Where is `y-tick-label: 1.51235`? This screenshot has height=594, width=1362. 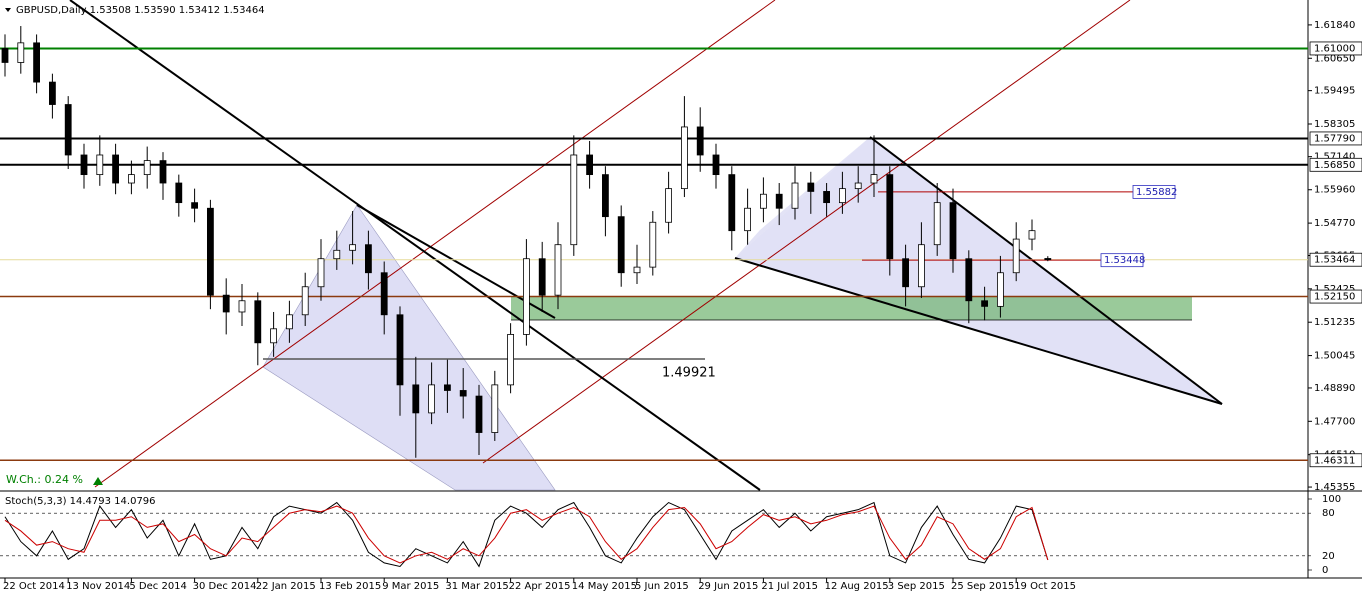
y-tick-label: 1.51235 is located at coordinates (1334, 322).